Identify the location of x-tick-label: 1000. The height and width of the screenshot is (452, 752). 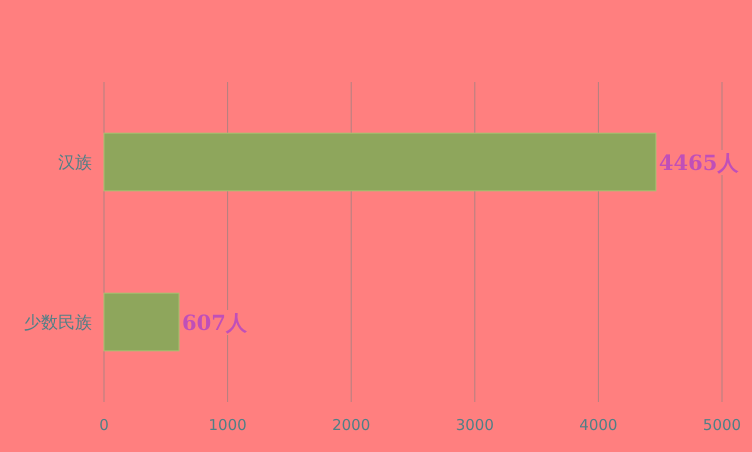
(227, 425).